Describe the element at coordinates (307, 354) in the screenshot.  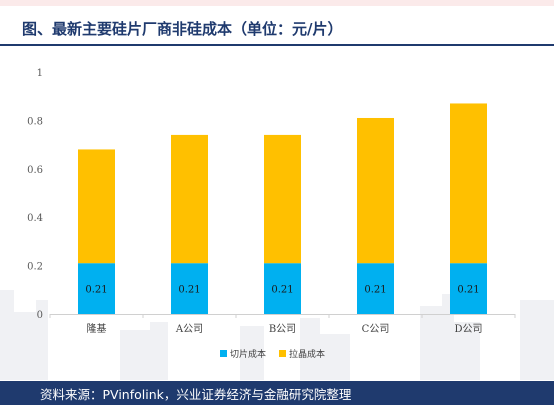
I see `legend-label: 拉晶成本` at that location.